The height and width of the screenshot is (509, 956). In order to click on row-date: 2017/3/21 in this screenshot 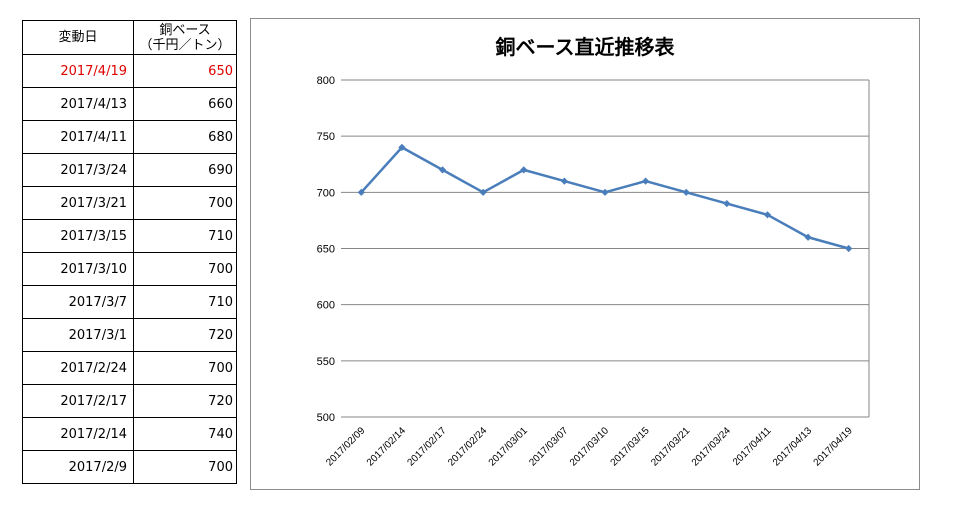, I will do `click(78, 203)`.